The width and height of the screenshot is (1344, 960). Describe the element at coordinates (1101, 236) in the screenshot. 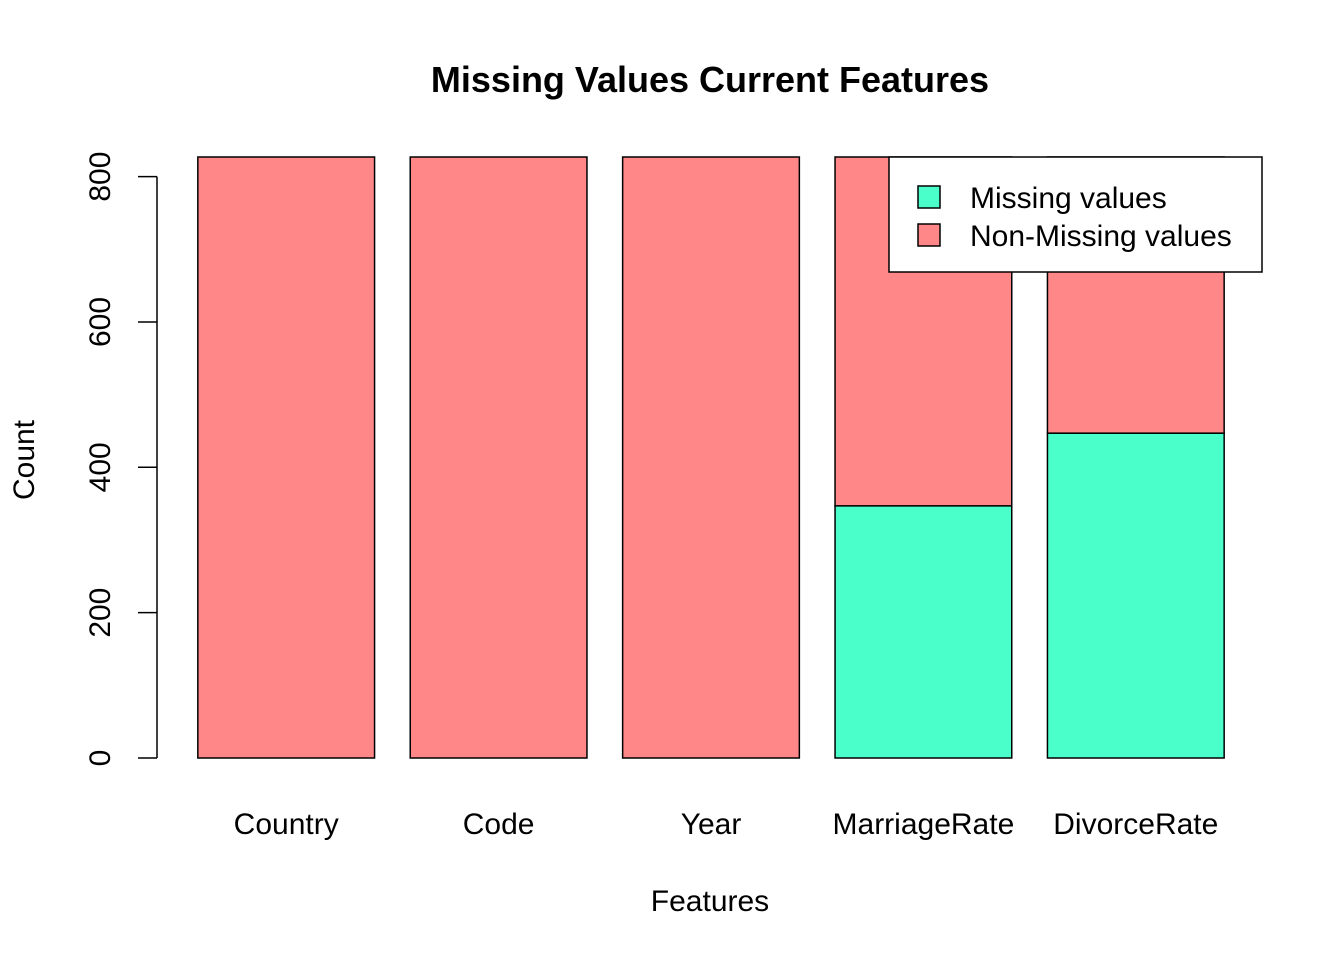

I see `legend-label: Non-Missing values` at that location.